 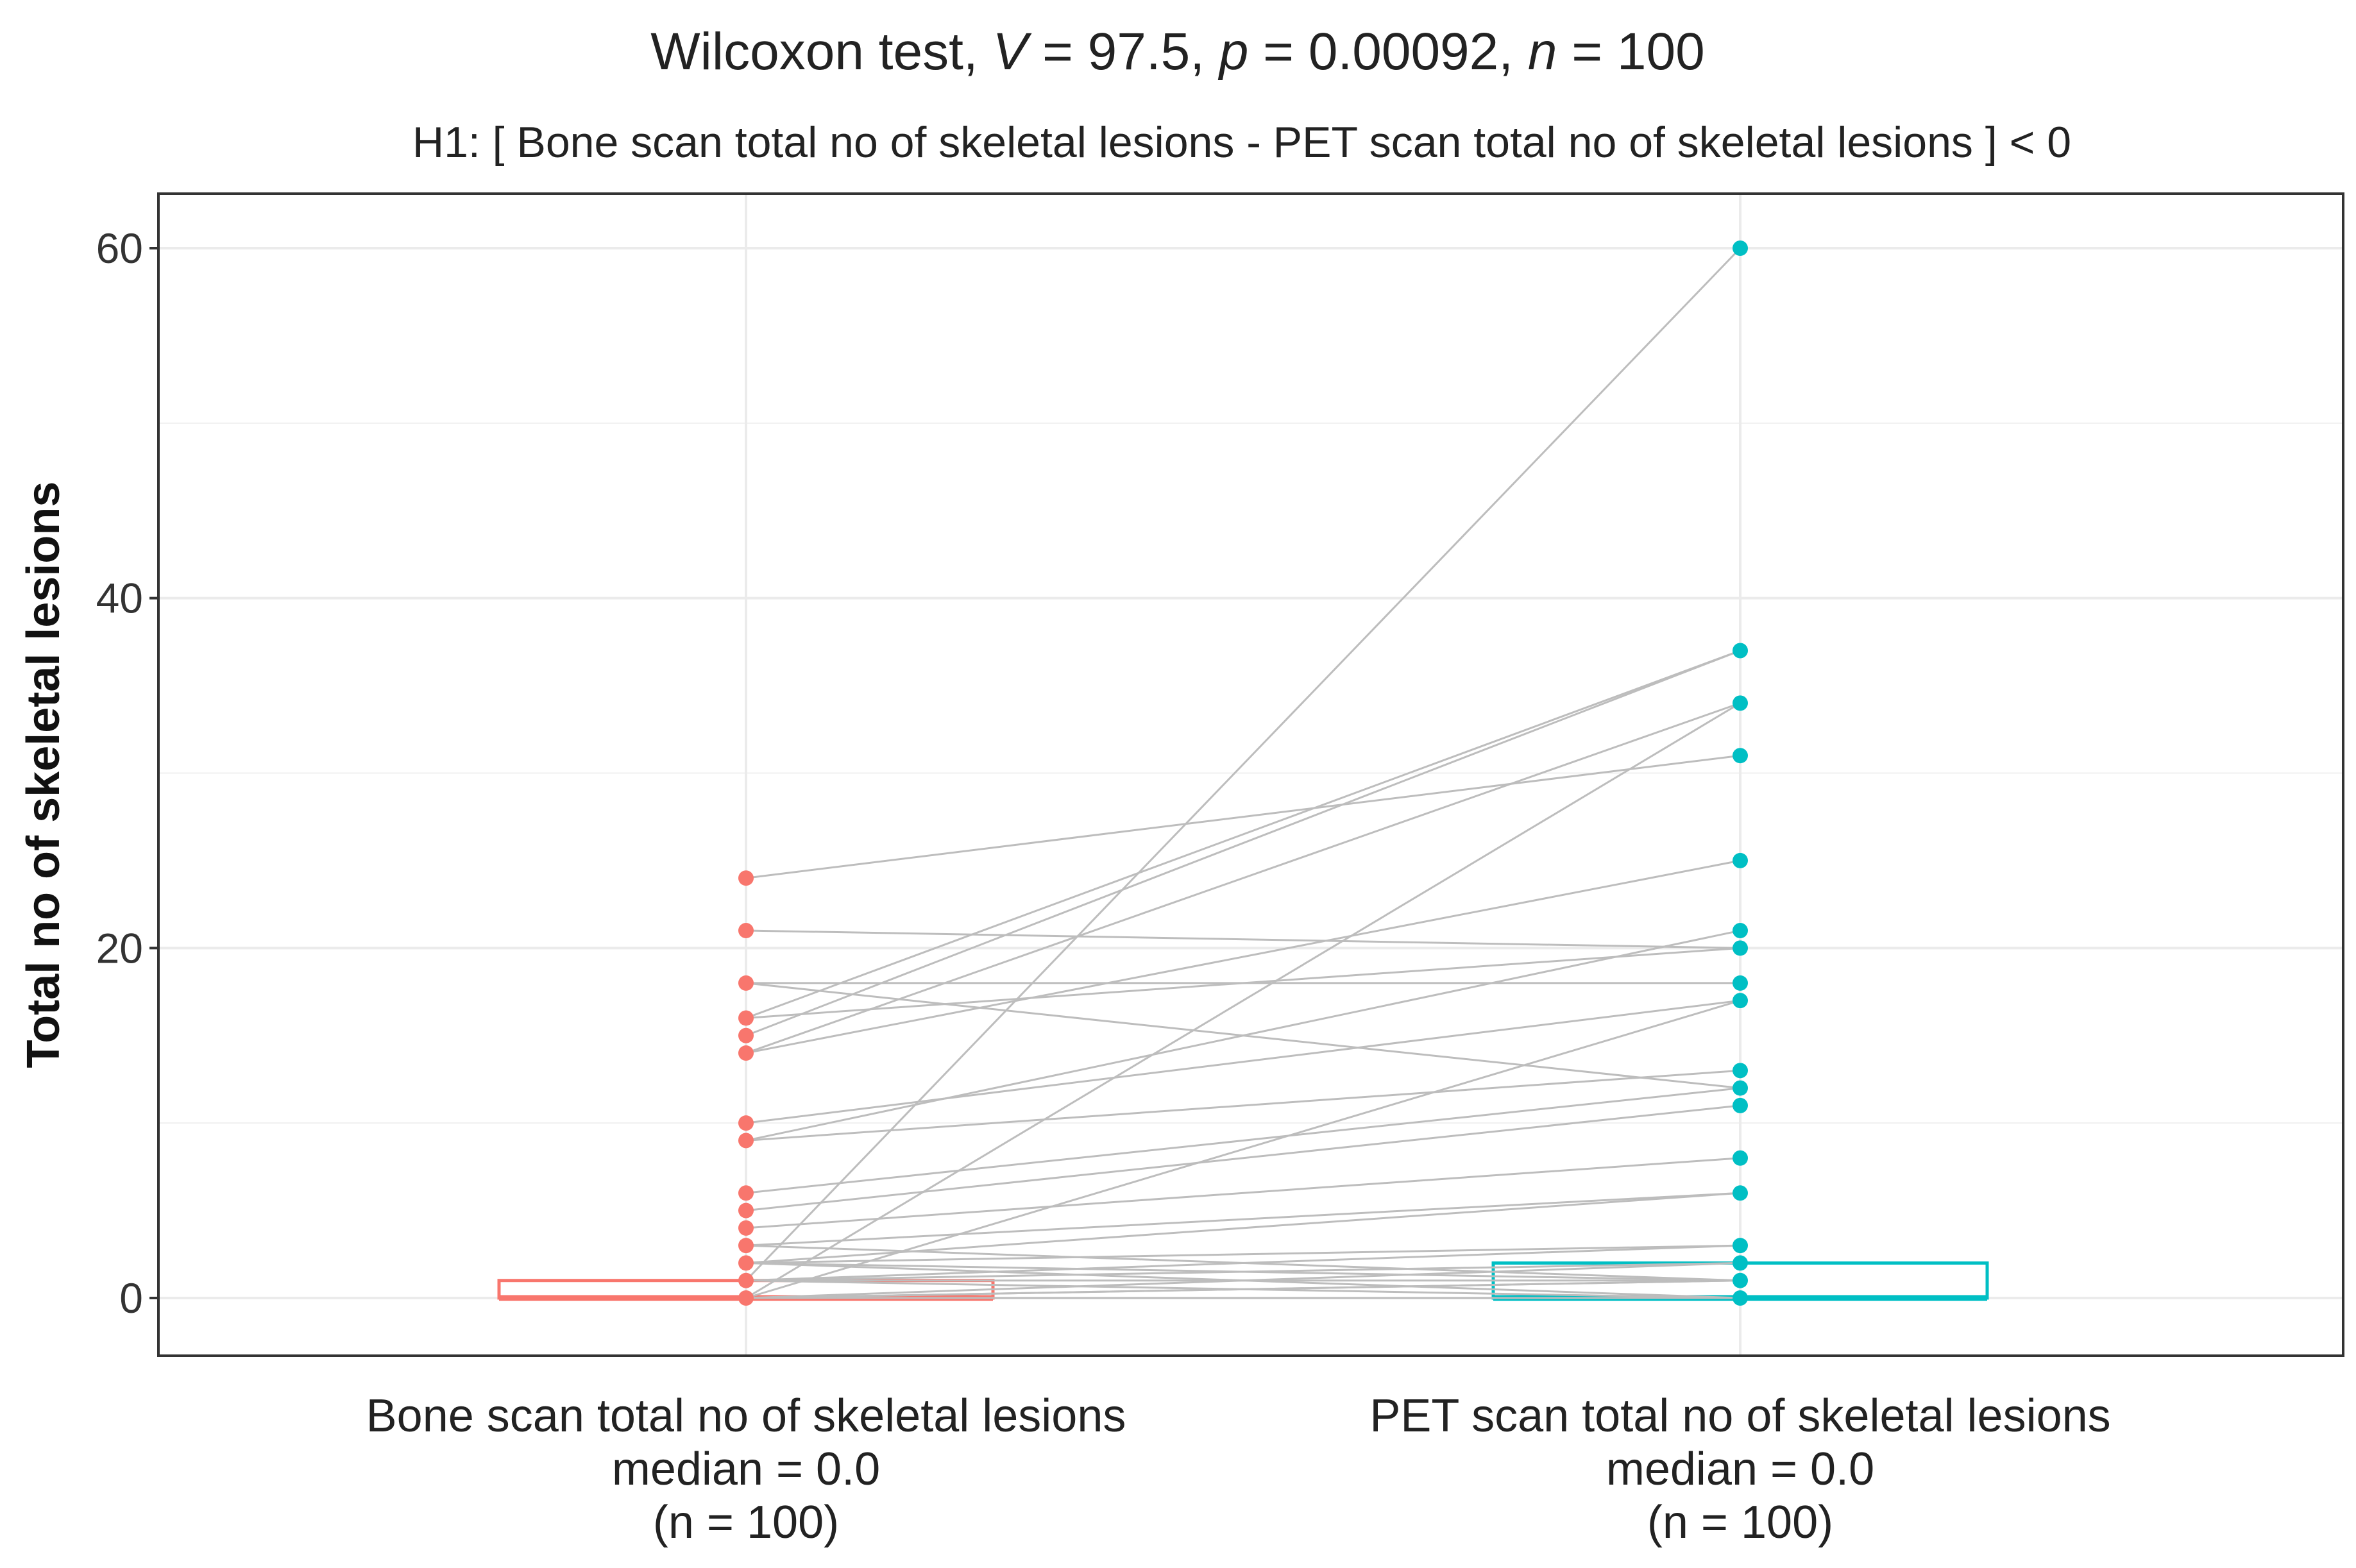 I want to click on y-axis-label: Total no of skeletal lesions, so click(x=44, y=775).